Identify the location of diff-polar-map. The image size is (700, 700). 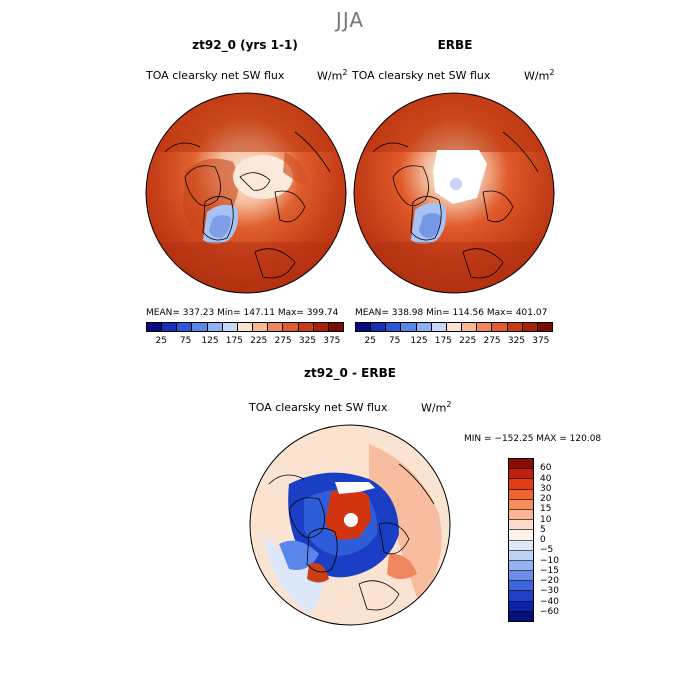
(350, 525).